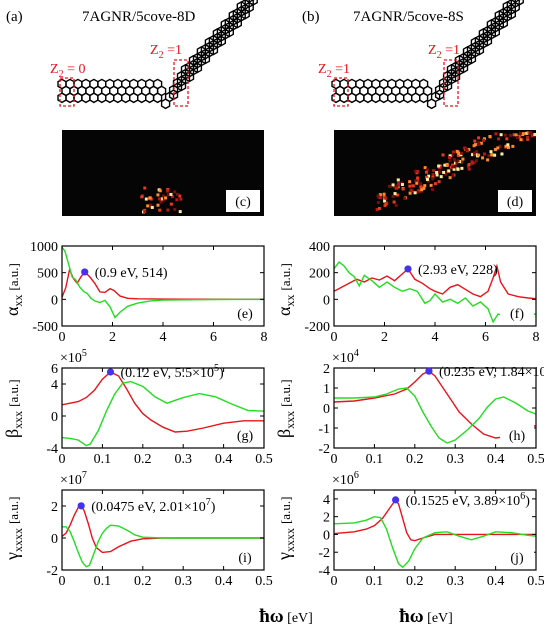 This screenshot has width=544, height=637. What do you see at coordinates (224, 459) in the screenshot?
I see `x-tick-label: 0.4` at bounding box center [224, 459].